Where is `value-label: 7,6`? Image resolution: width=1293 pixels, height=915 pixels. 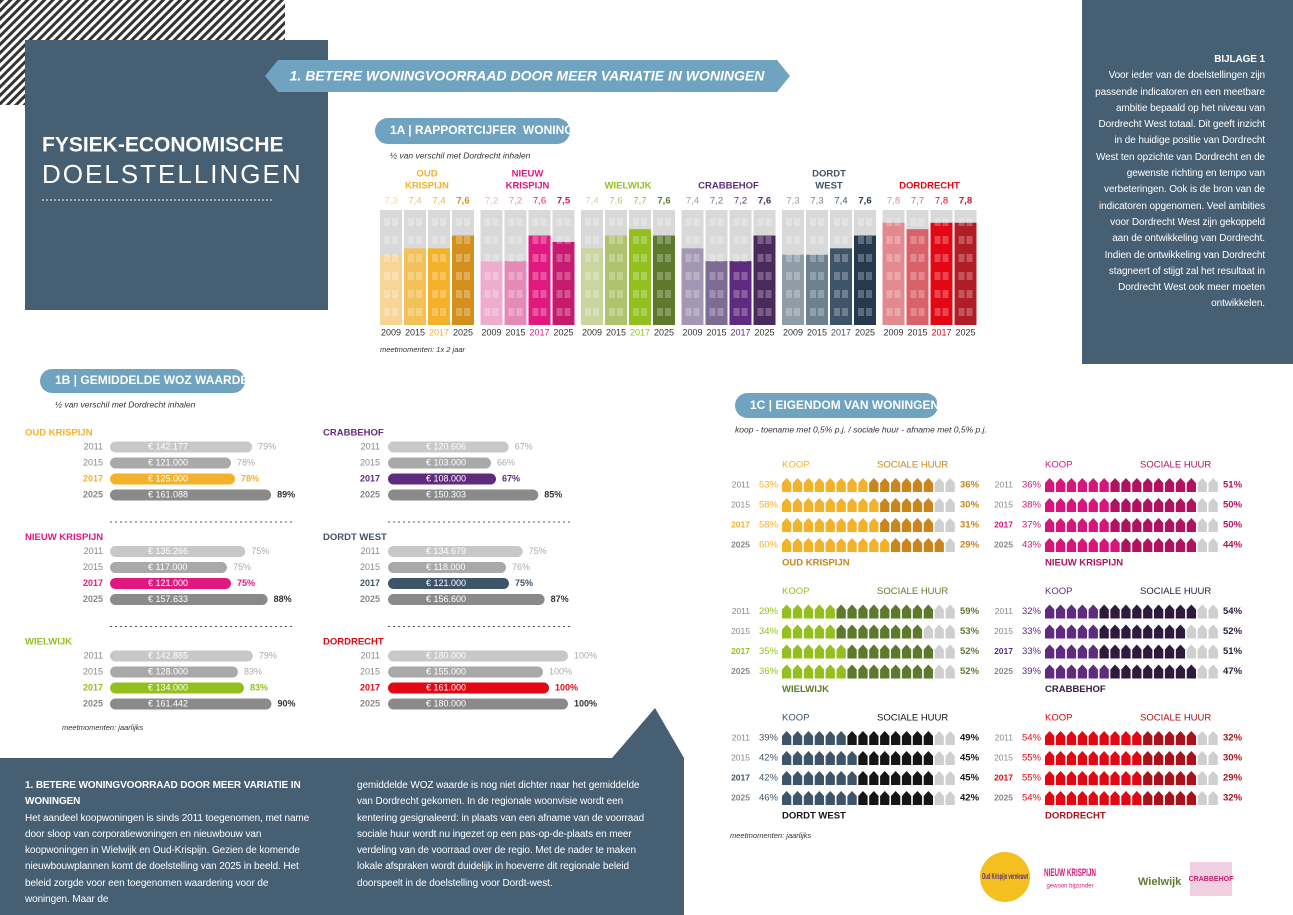 value-label: 7,6 is located at coordinates (764, 201).